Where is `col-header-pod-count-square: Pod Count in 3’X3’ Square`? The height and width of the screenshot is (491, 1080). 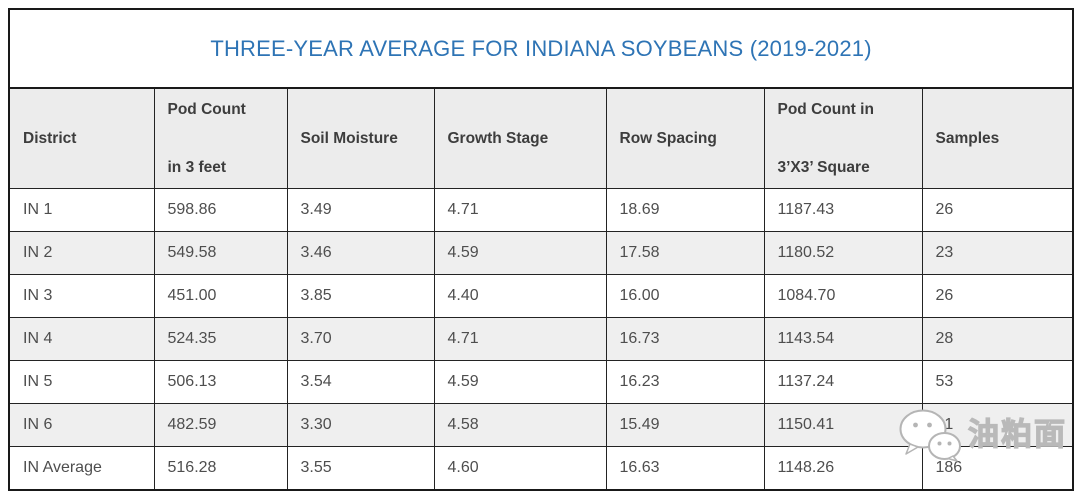 col-header-pod-count-square: Pod Count in 3’X3’ Square is located at coordinates (843, 138).